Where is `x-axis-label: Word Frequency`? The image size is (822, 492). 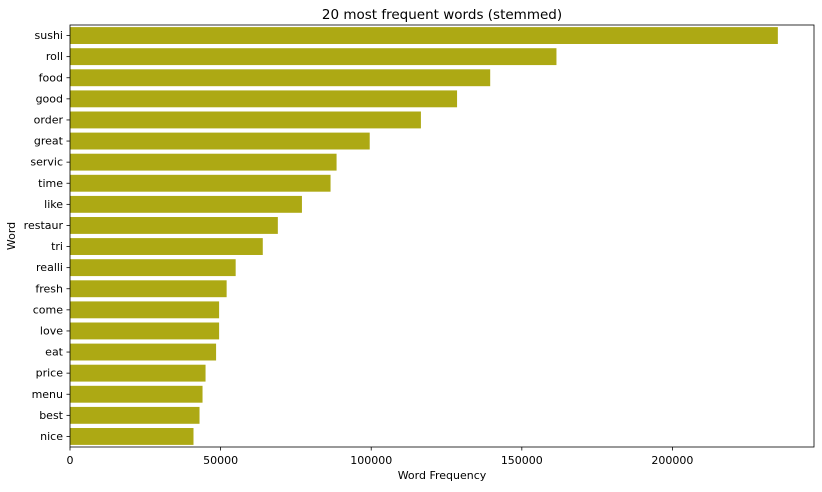 x-axis-label: Word Frequency is located at coordinates (442, 475).